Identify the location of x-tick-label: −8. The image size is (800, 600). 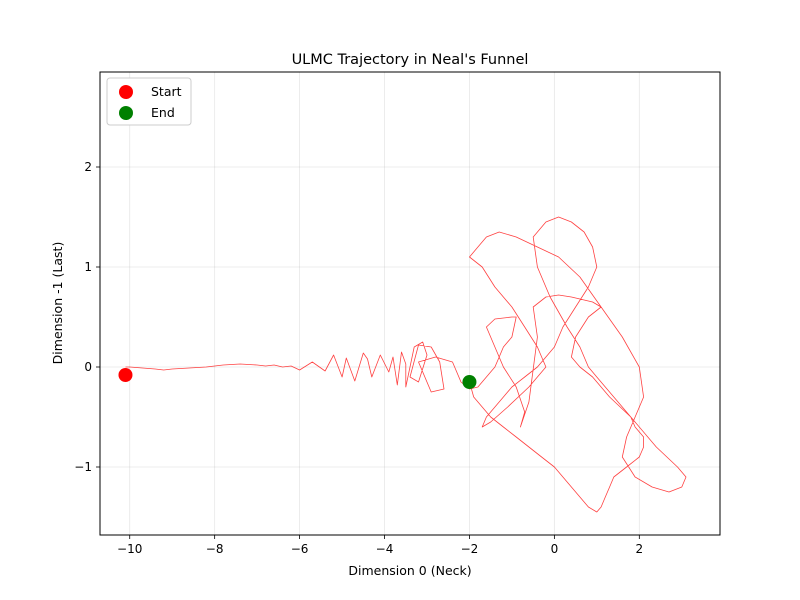
(215, 549).